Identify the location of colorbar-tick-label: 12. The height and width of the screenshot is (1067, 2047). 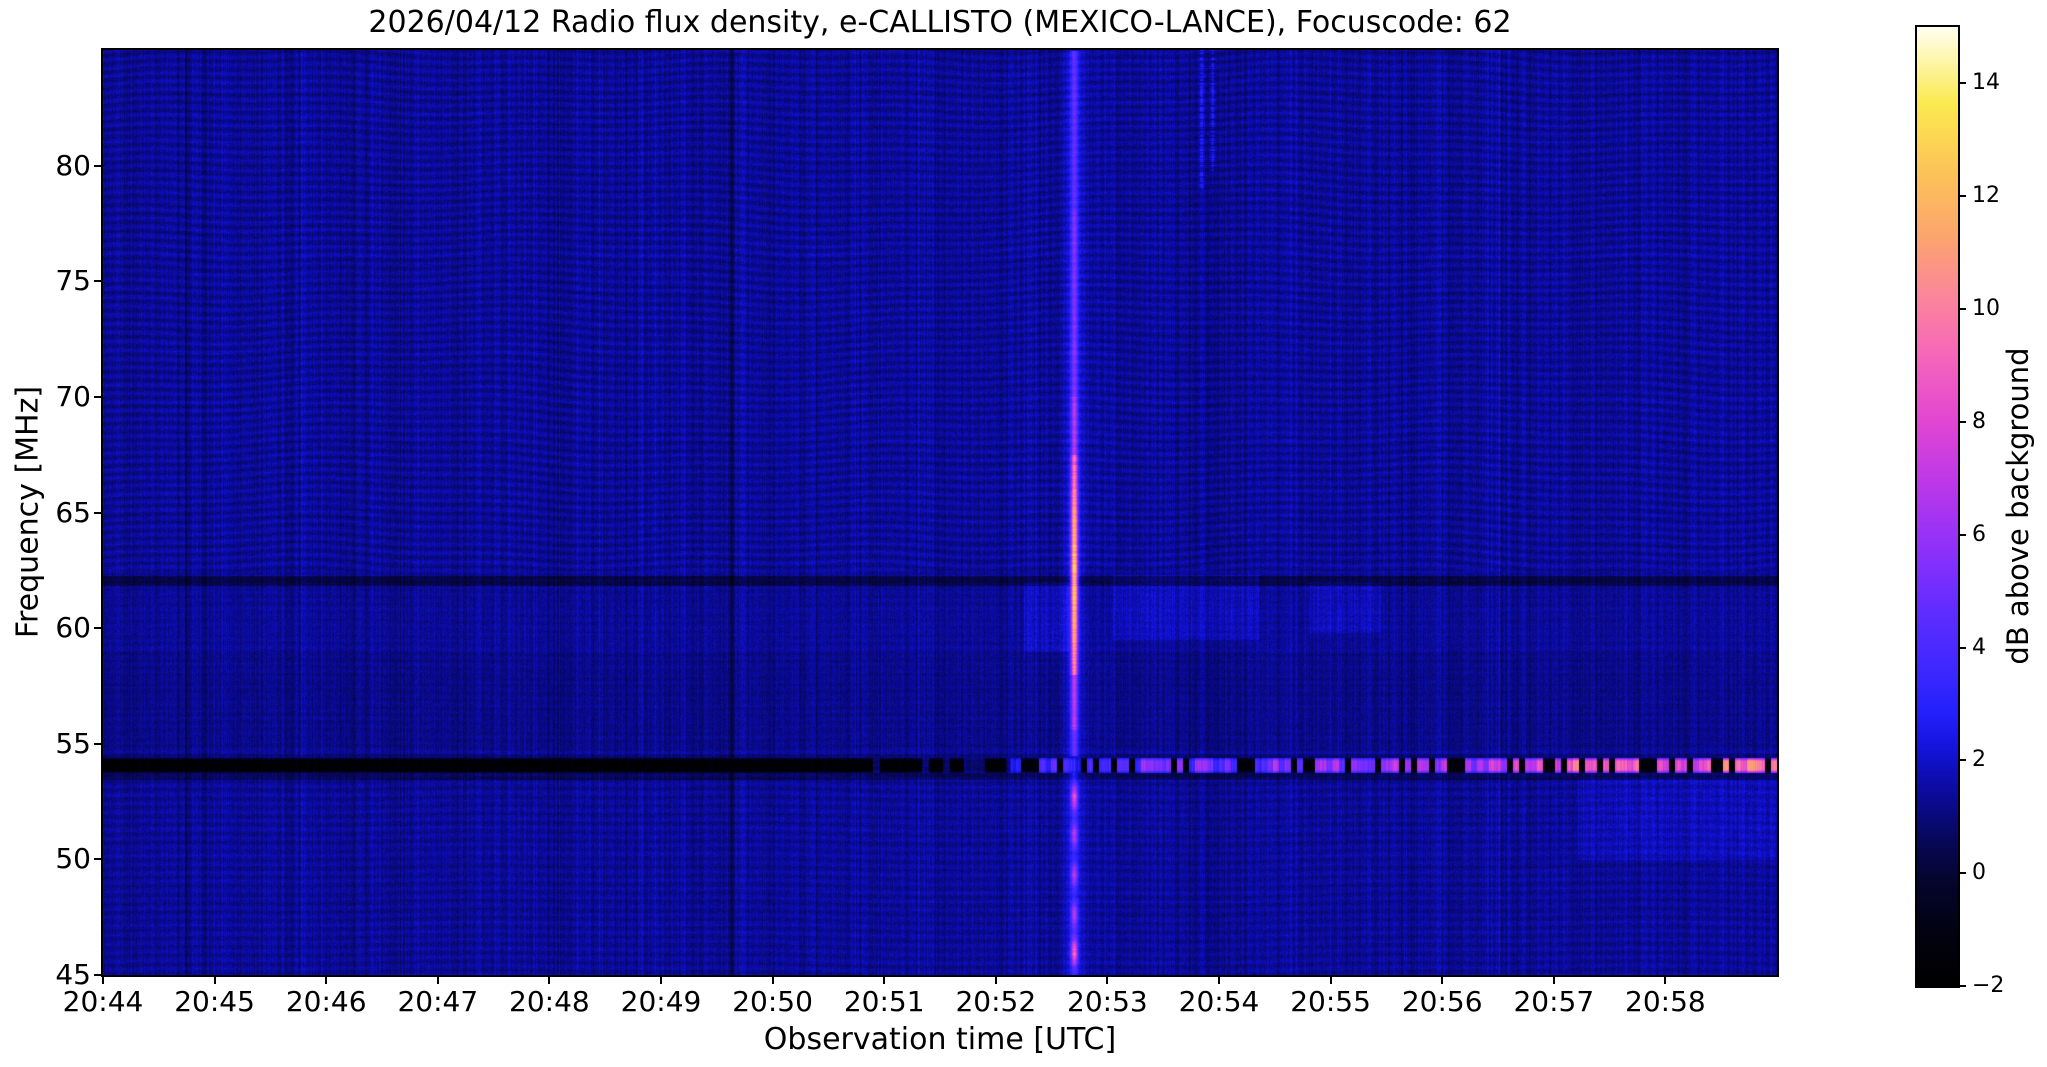
(1986, 196).